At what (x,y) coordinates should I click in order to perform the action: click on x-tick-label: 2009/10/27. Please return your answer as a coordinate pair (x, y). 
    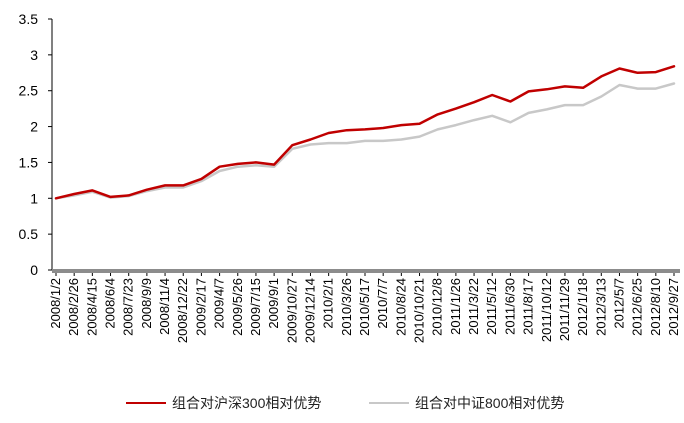
    Looking at the image, I should click on (291, 310).